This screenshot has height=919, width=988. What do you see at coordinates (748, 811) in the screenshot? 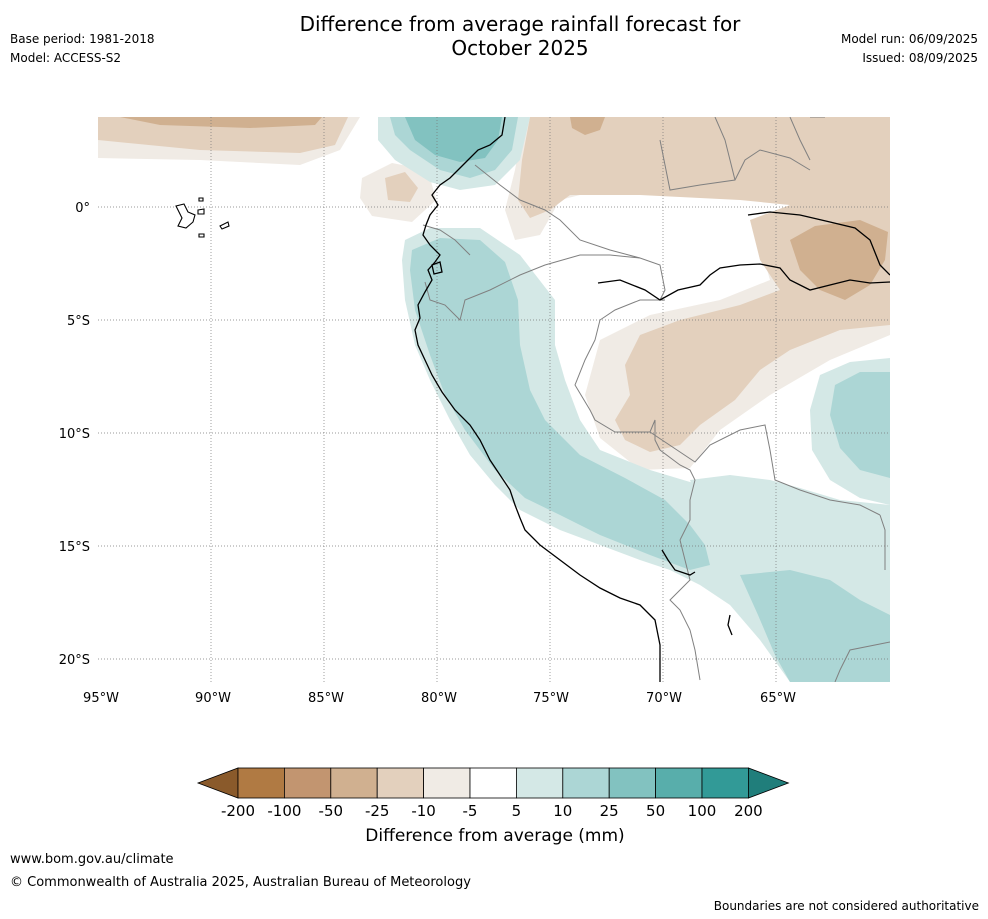
I see `colorbar-tick-label: 200` at bounding box center [748, 811].